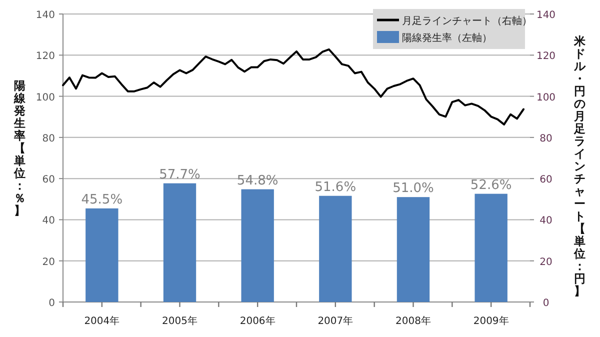 The height and width of the screenshot is (337, 600). What do you see at coordinates (48, 221) in the screenshot?
I see `y-tick-label: 40` at bounding box center [48, 221].